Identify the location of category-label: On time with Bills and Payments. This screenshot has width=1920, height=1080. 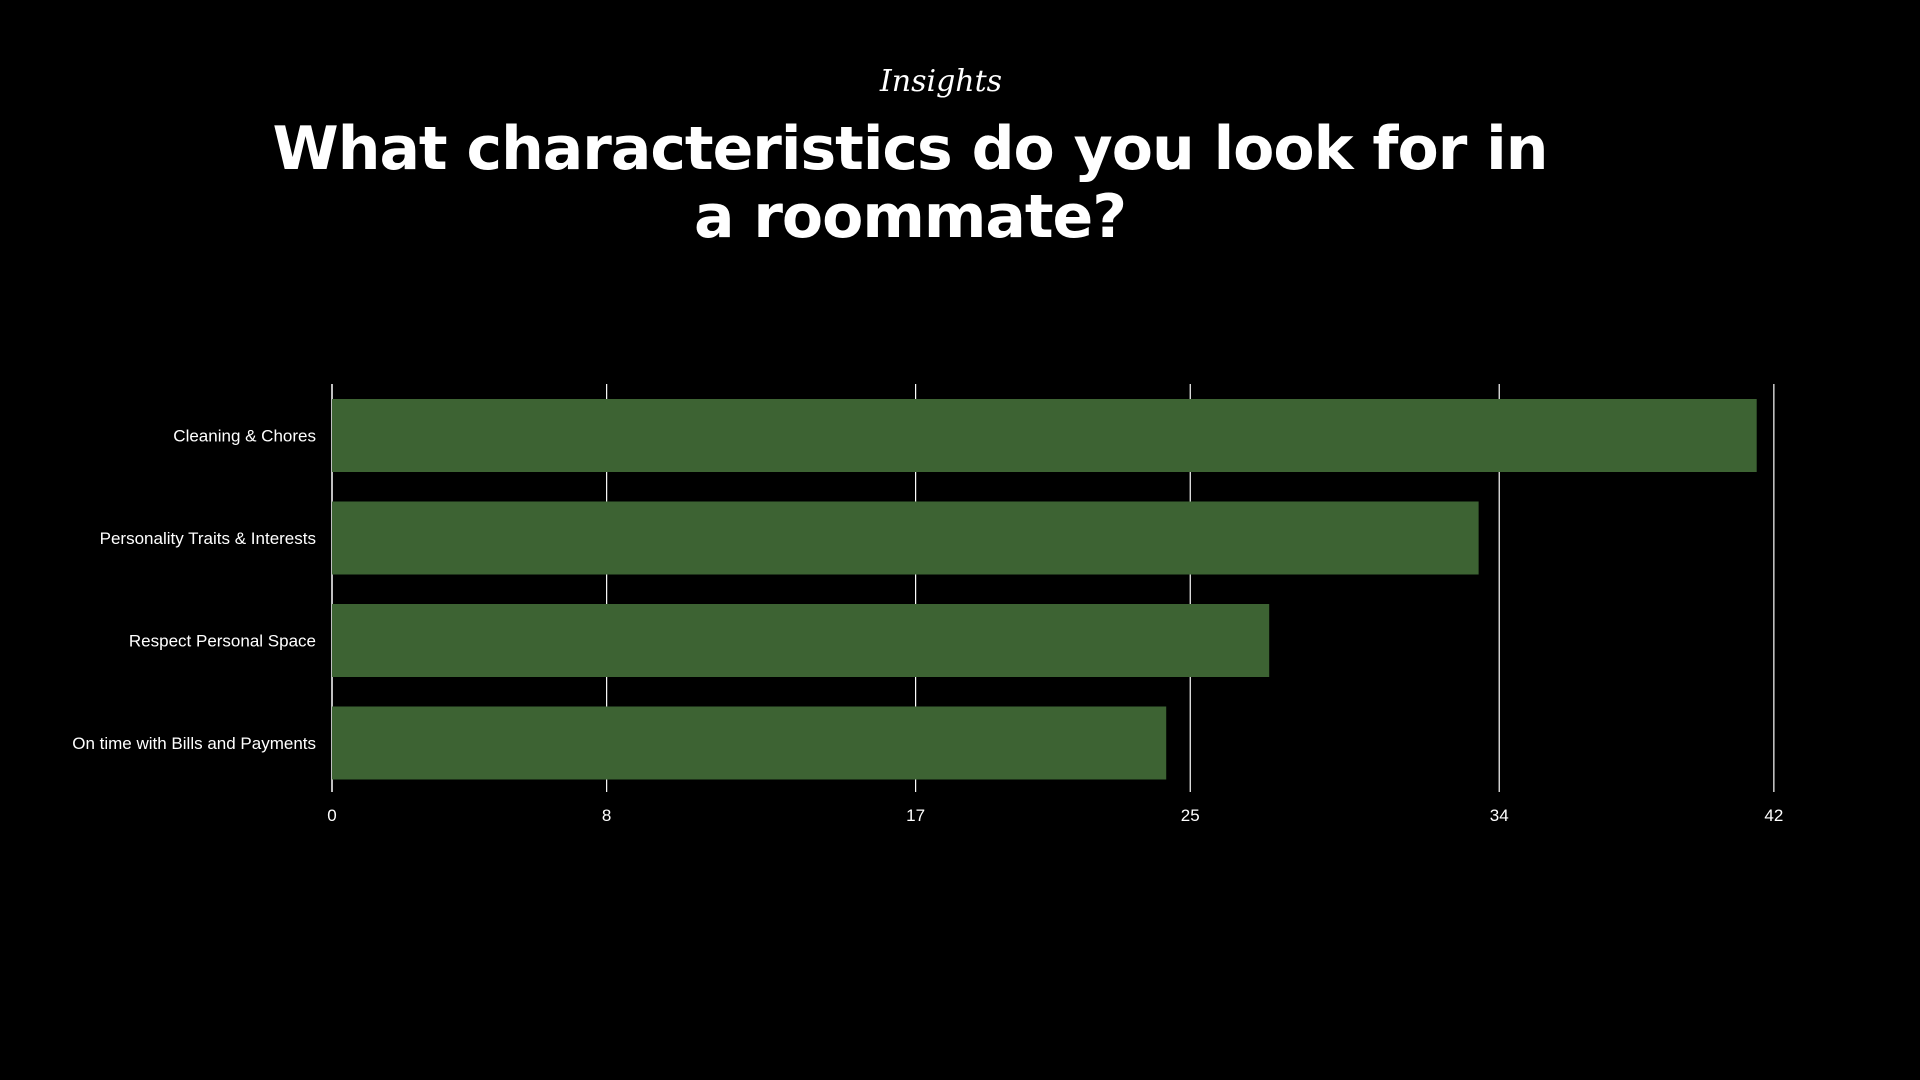
(194, 743).